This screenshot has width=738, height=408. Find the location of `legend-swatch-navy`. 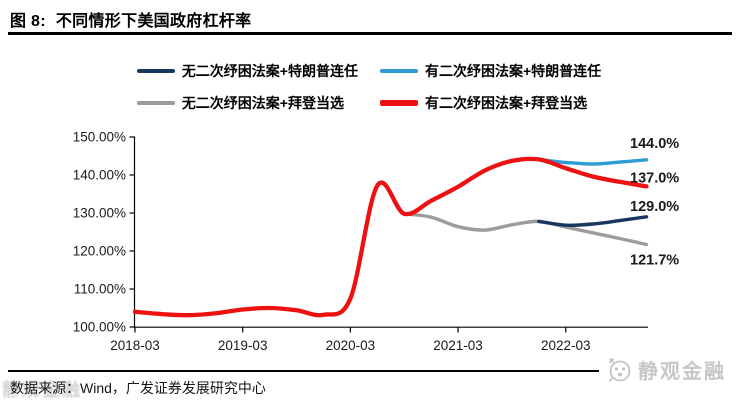

legend-swatch-navy is located at coordinates (155, 71).